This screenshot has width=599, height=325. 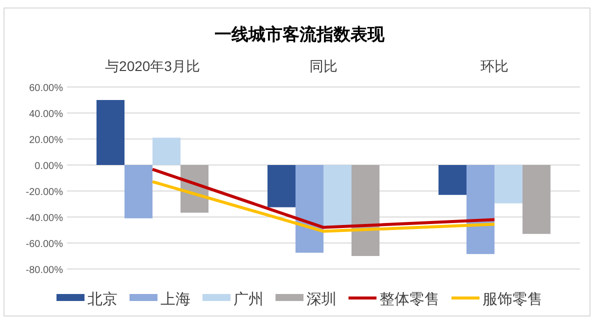 I want to click on x-tick-label: 与2020年3月比, so click(x=152, y=66).